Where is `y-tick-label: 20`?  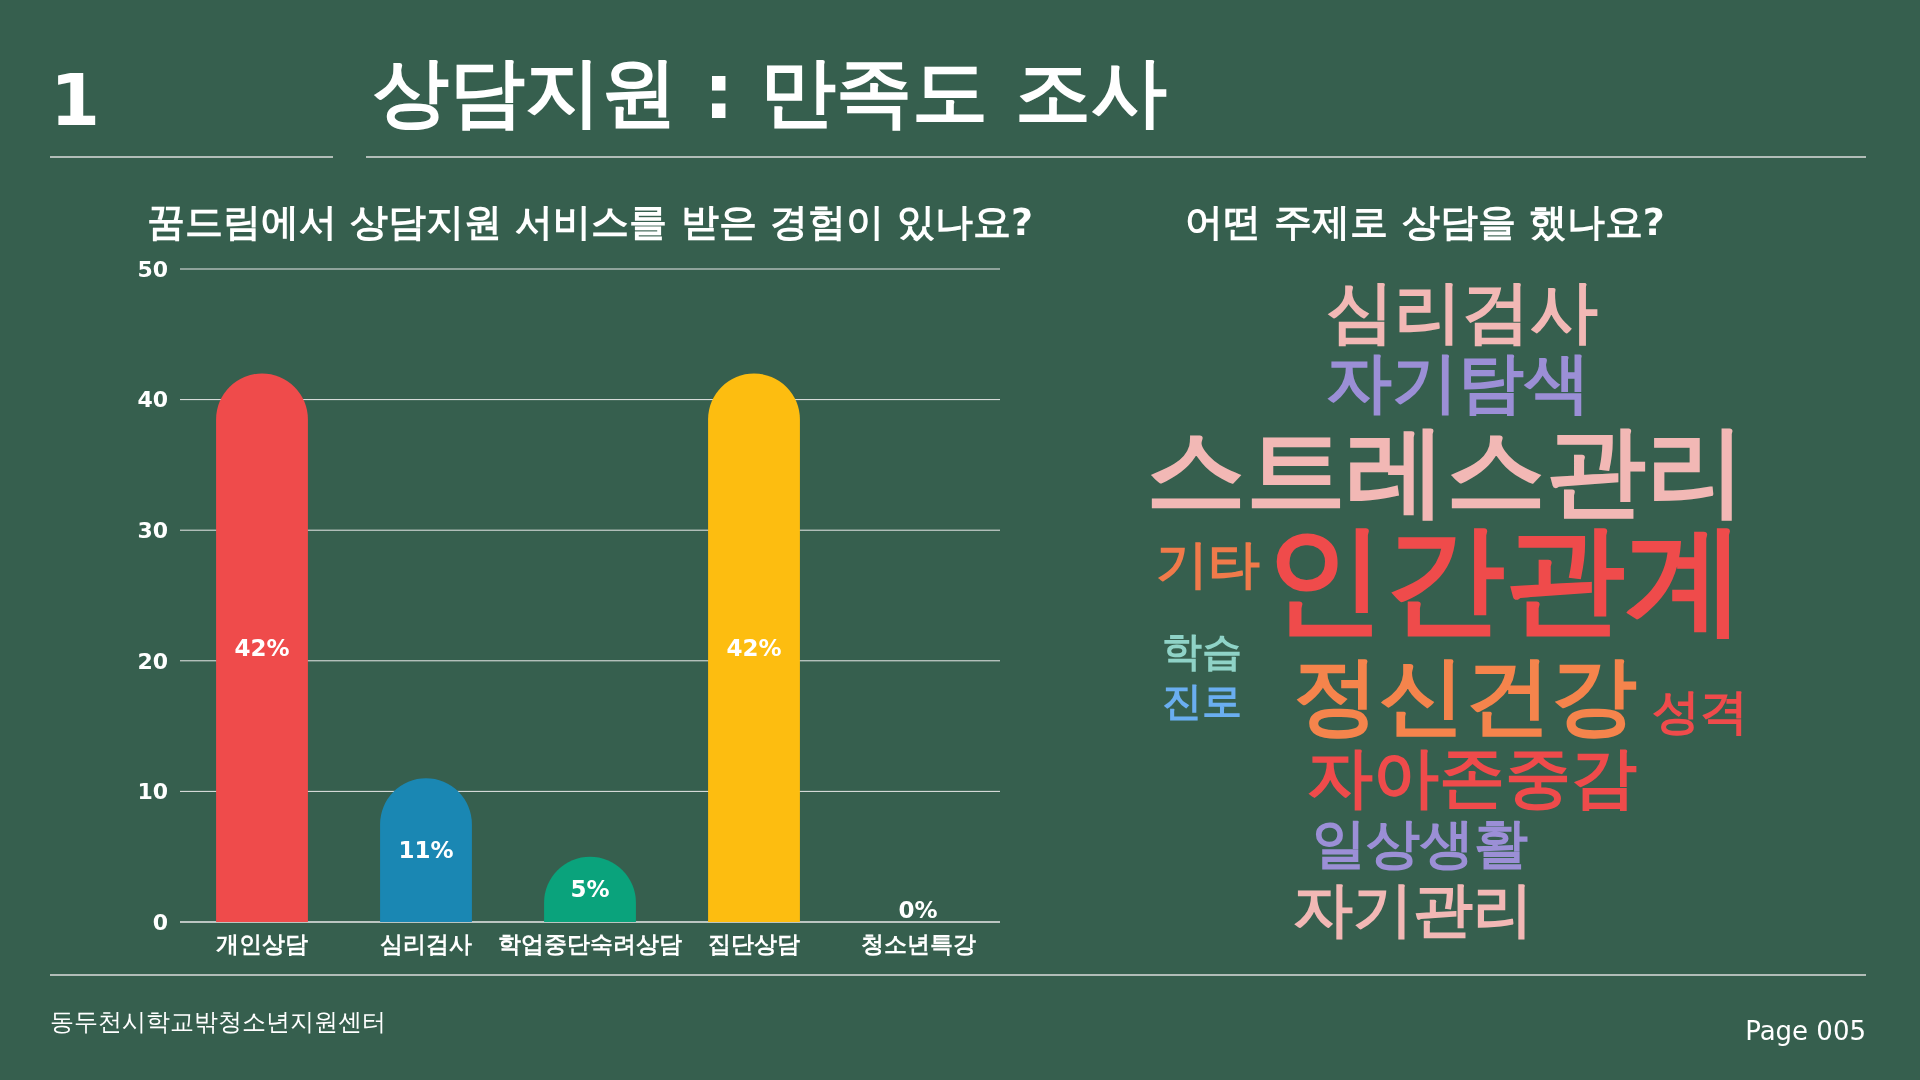
y-tick-label: 20 is located at coordinates (152, 661).